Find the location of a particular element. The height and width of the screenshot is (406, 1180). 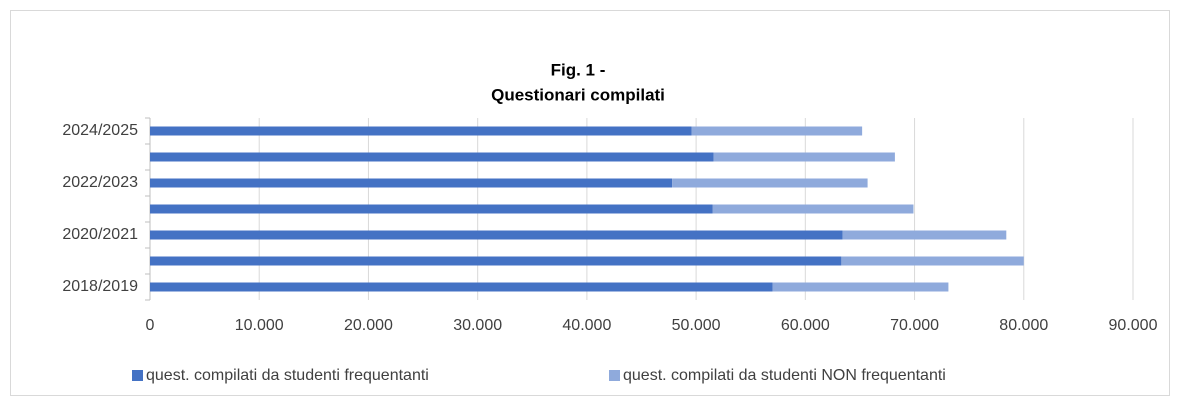

x-tick-label: 90.000 is located at coordinates (1133, 325).